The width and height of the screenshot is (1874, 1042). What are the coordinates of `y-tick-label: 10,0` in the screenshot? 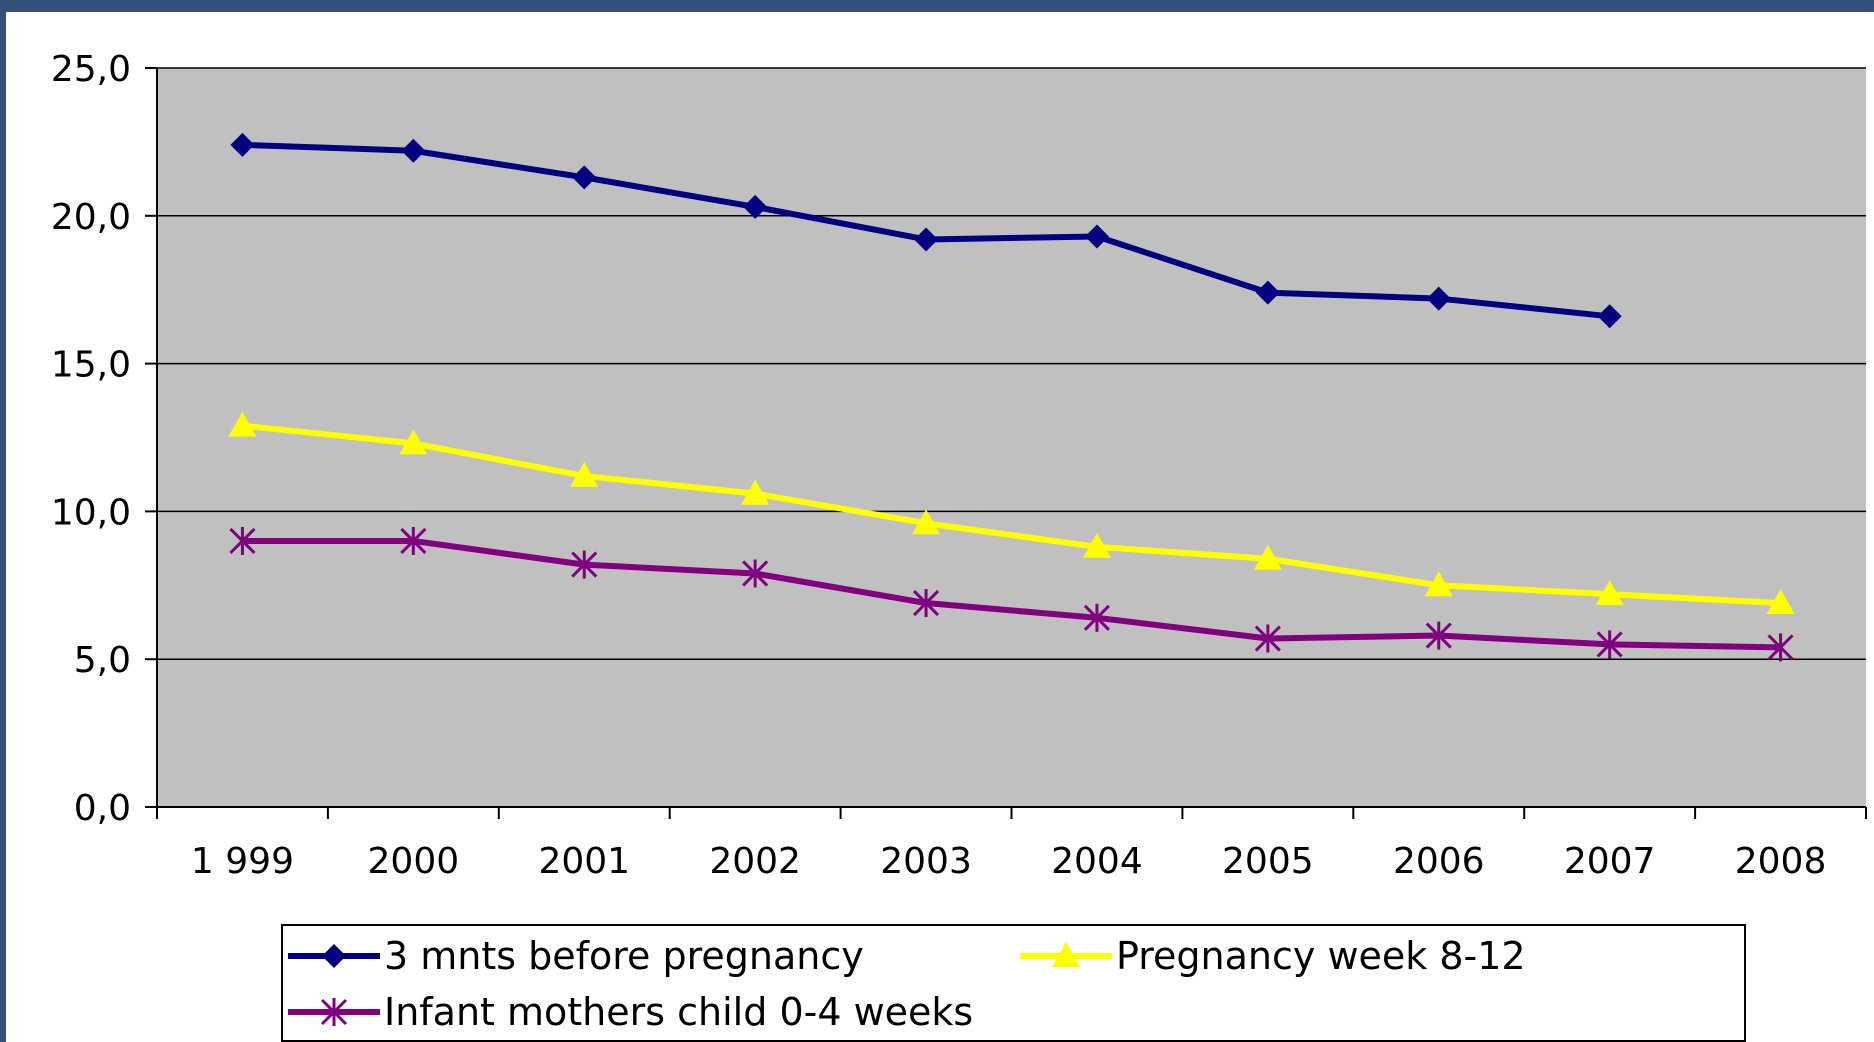 It's located at (91, 512).